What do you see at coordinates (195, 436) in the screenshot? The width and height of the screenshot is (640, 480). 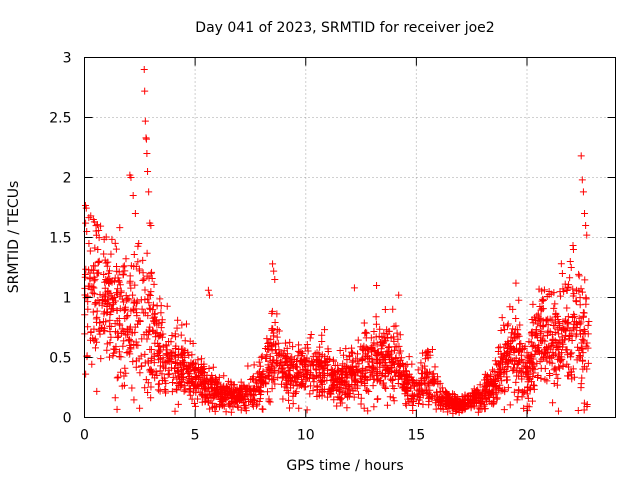 I see `x-tick-label: 5` at bounding box center [195, 436].